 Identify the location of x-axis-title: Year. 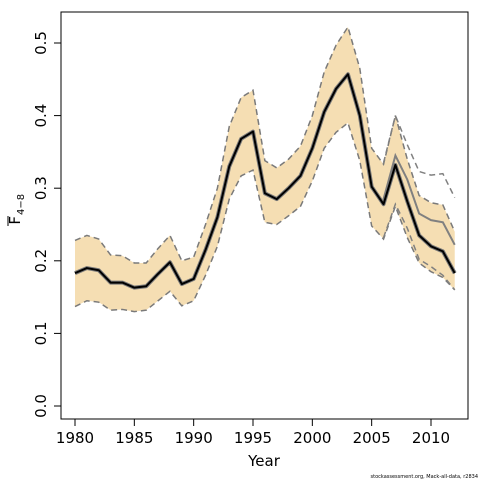
(264, 461).